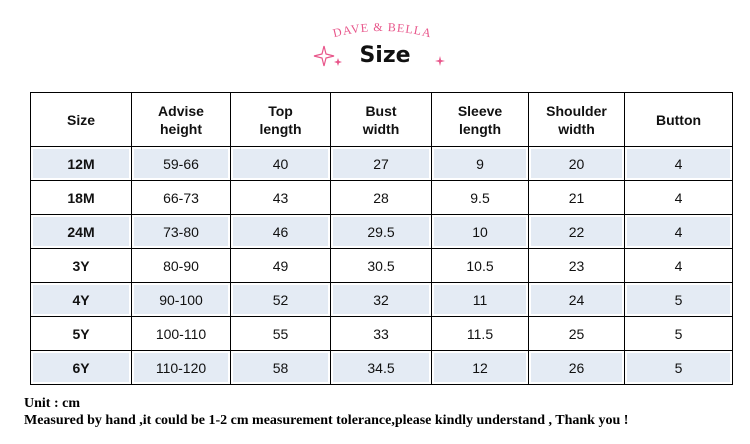 The image size is (750, 444). I want to click on table-cell: 11.5, so click(480, 333).